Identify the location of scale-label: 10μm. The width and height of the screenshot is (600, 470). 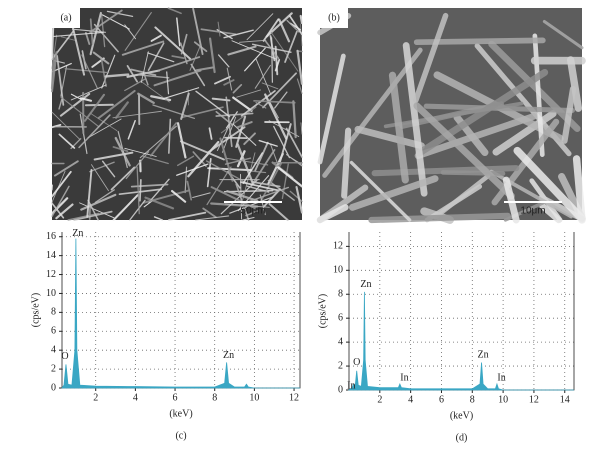
(532, 211).